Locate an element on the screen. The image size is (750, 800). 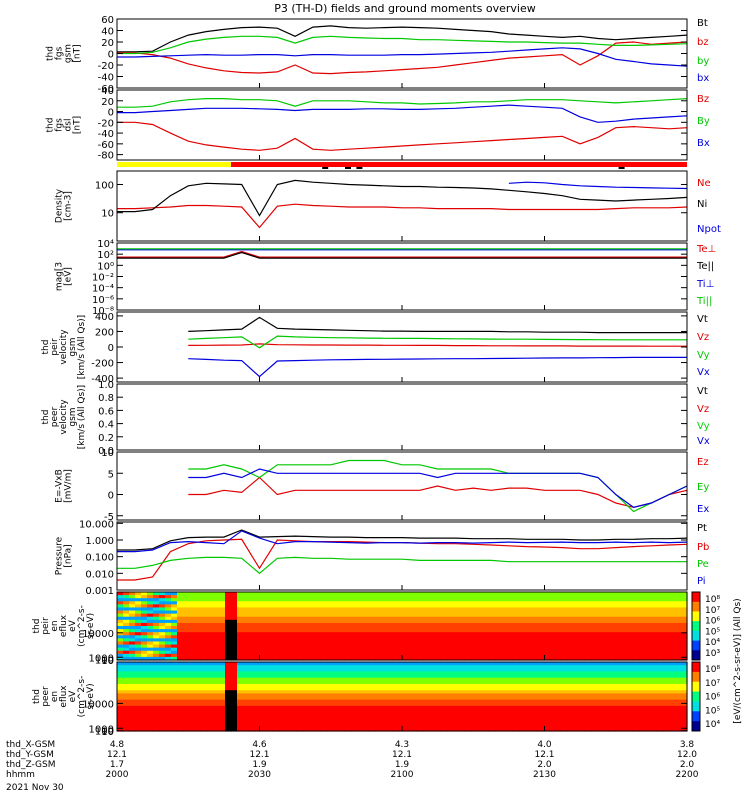
y-axis-label: [cm-3] is located at coordinates (69, 206).